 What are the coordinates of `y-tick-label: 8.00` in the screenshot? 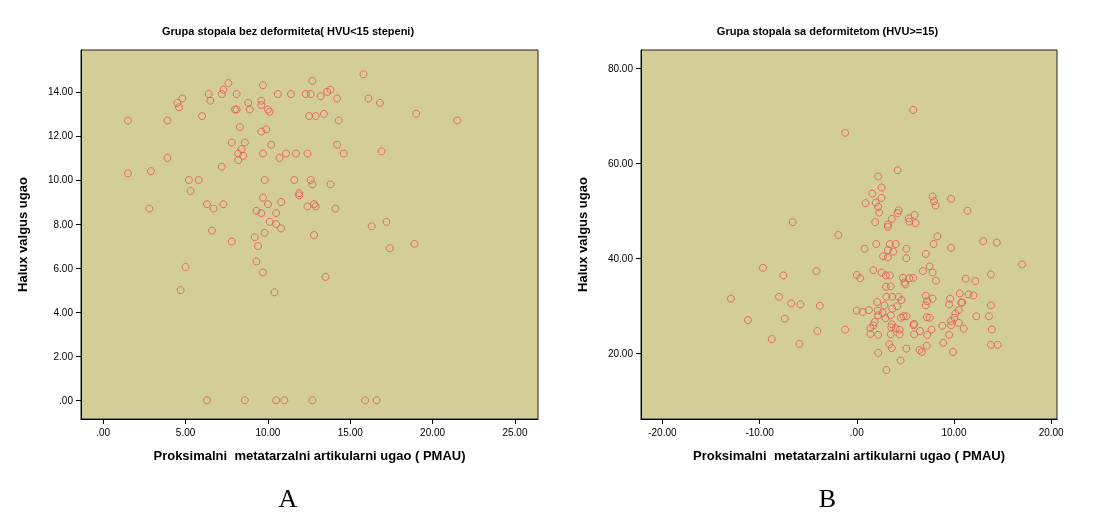 It's located at (63, 224).